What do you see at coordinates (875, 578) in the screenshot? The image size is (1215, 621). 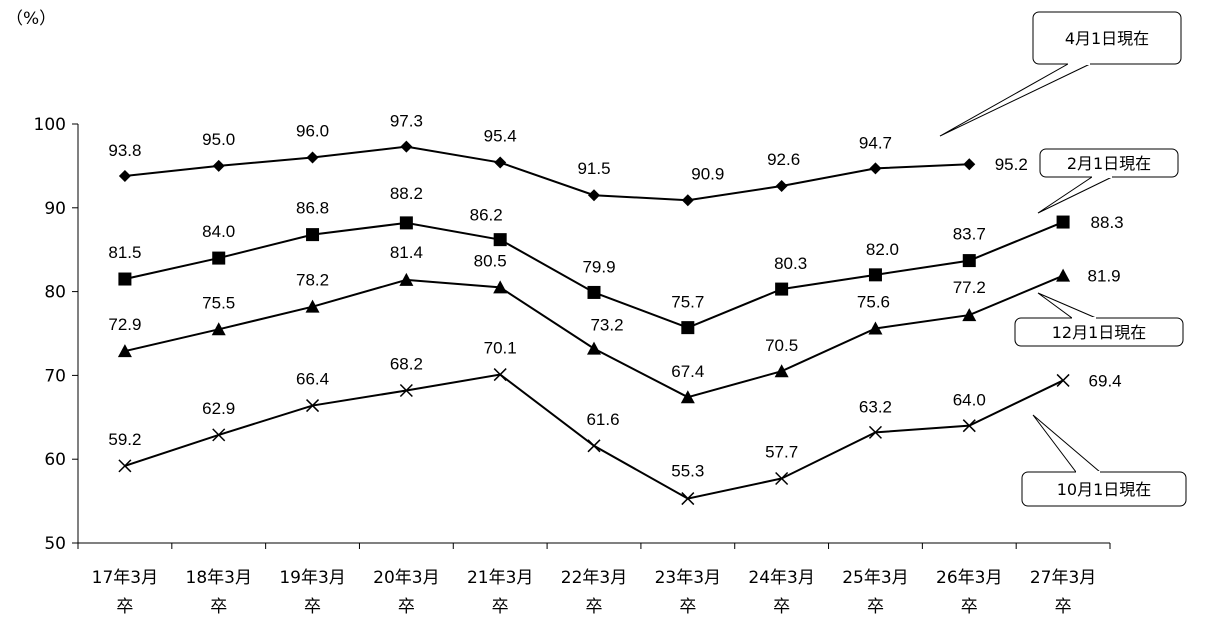 I see `x-tick-label: 25年3月` at bounding box center [875, 578].